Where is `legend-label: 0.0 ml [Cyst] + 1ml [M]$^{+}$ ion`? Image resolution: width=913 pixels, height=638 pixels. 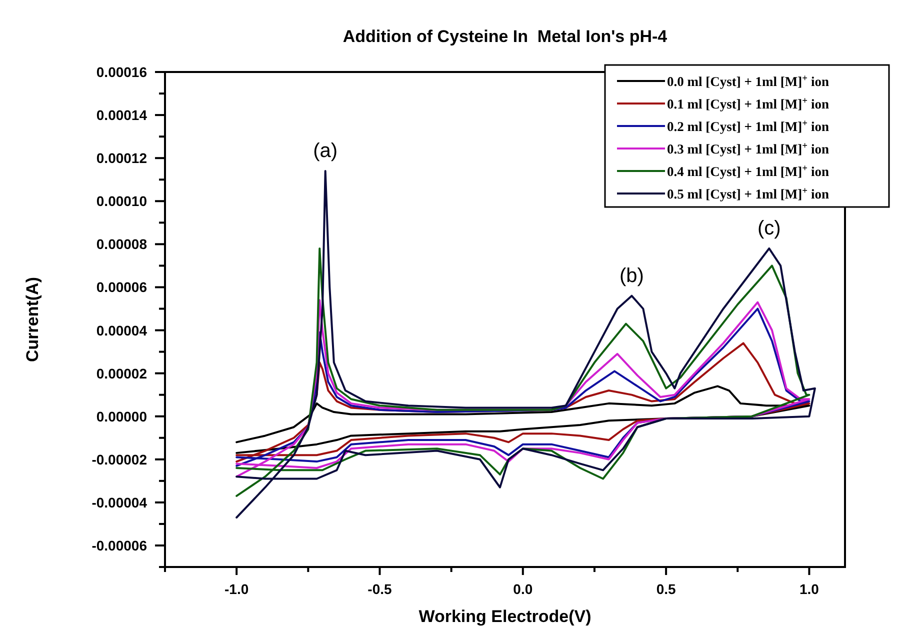 legend-label: 0.0 ml [Cyst] + 1ml [M]$^{+}$ ion is located at coordinates (748, 81).